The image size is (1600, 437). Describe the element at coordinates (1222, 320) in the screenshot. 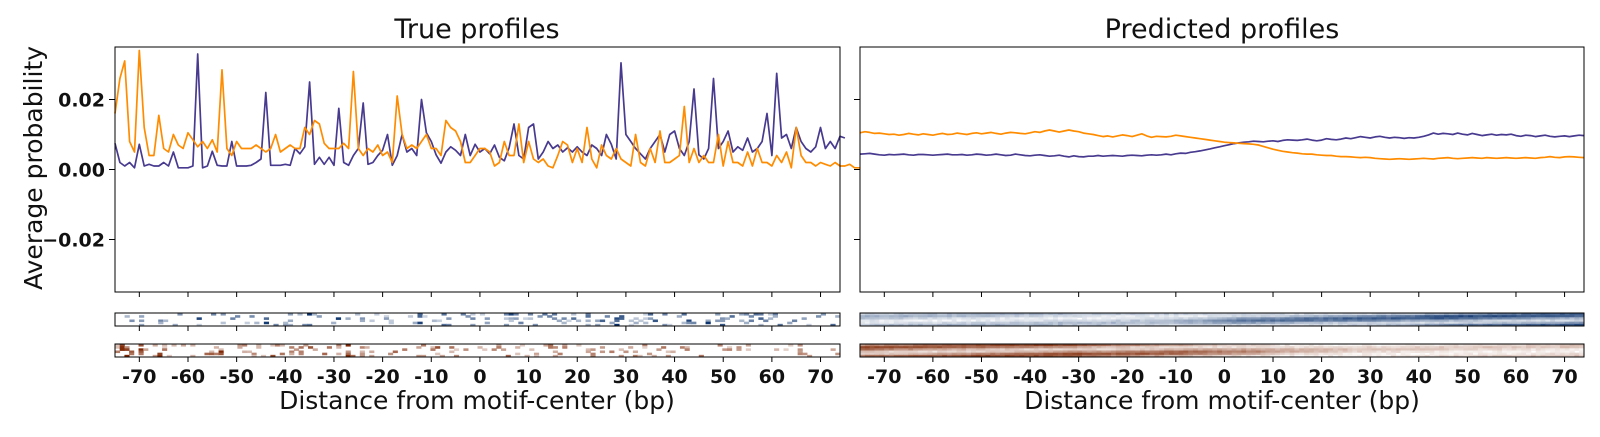

I see `predicted-plus-heatmap` at that location.